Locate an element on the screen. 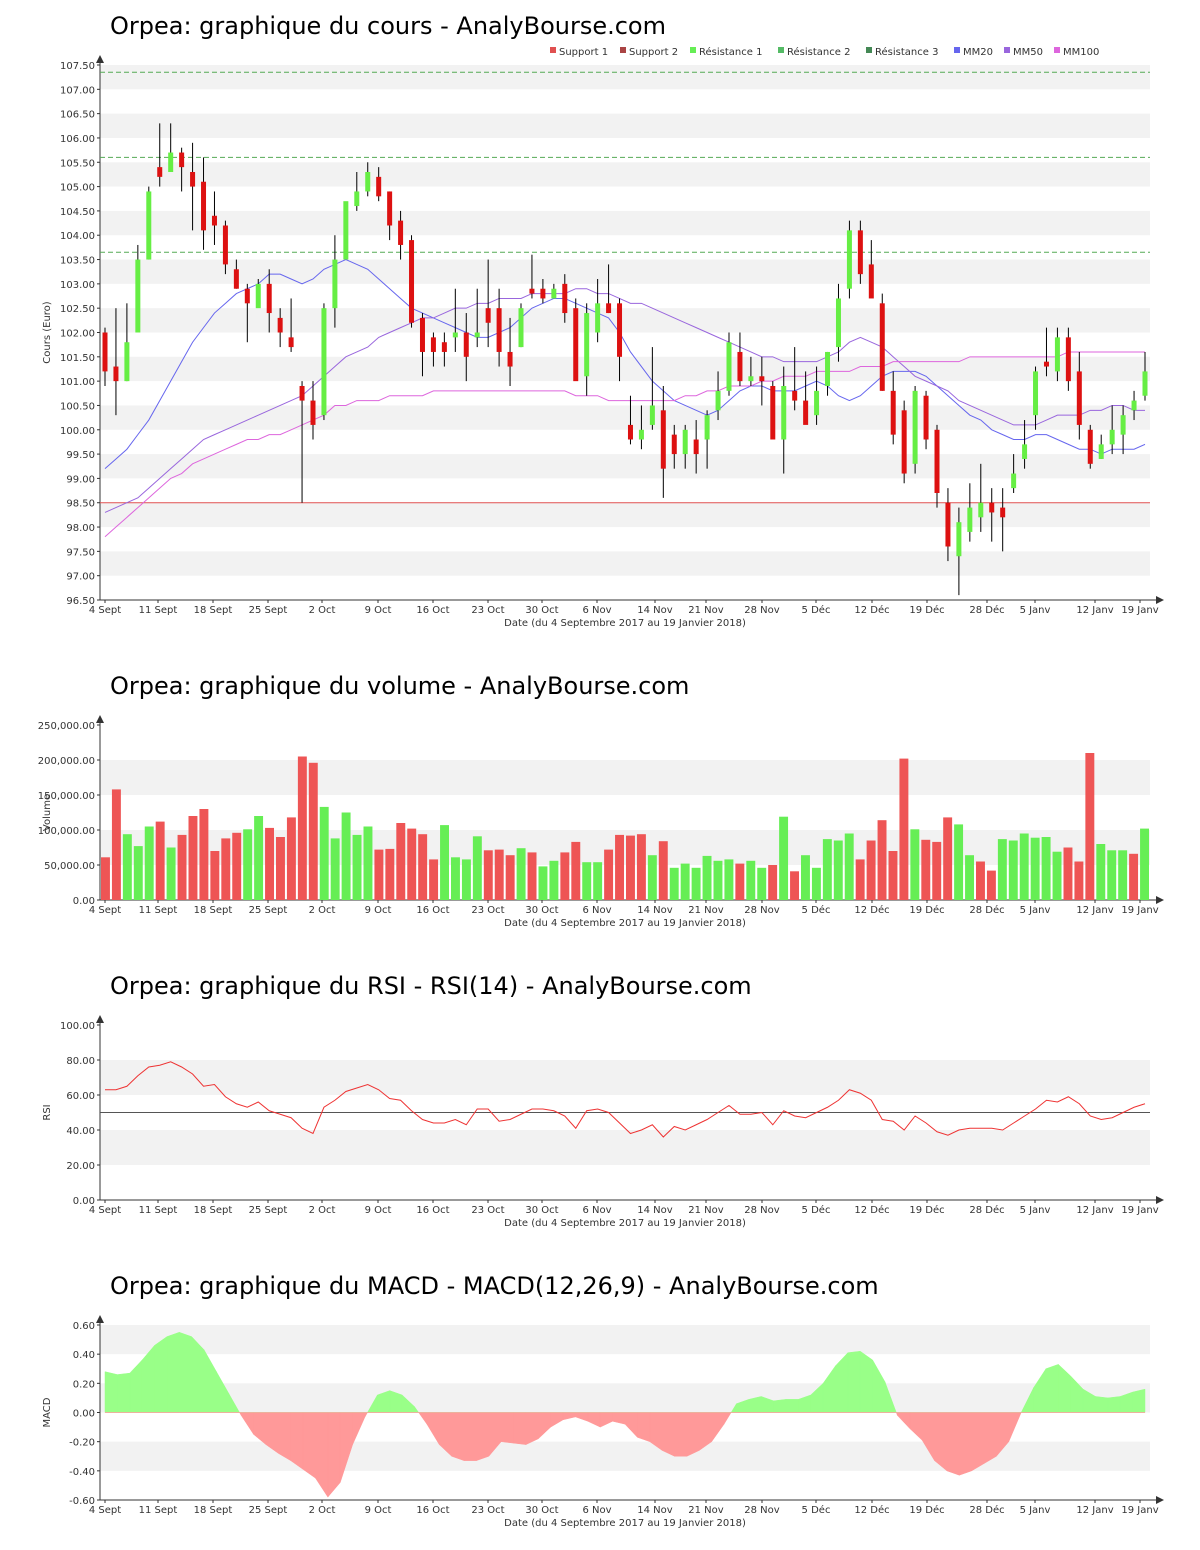 The width and height of the screenshot is (1200, 1550). y-tick-label: 101.00 is located at coordinates (77, 382).